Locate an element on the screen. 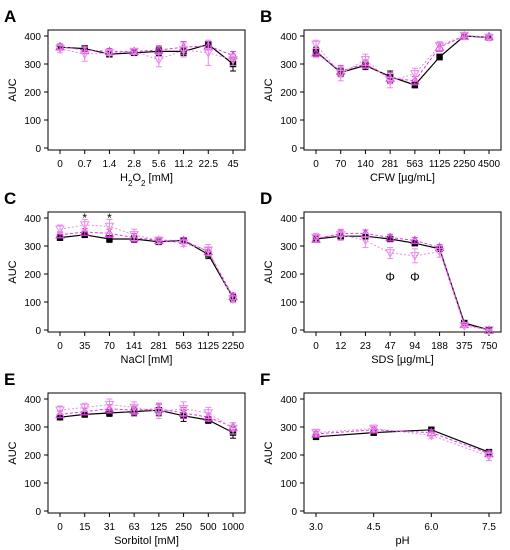 This screenshot has width=510, height=550. x-tick-label: 188 is located at coordinates (439, 346).